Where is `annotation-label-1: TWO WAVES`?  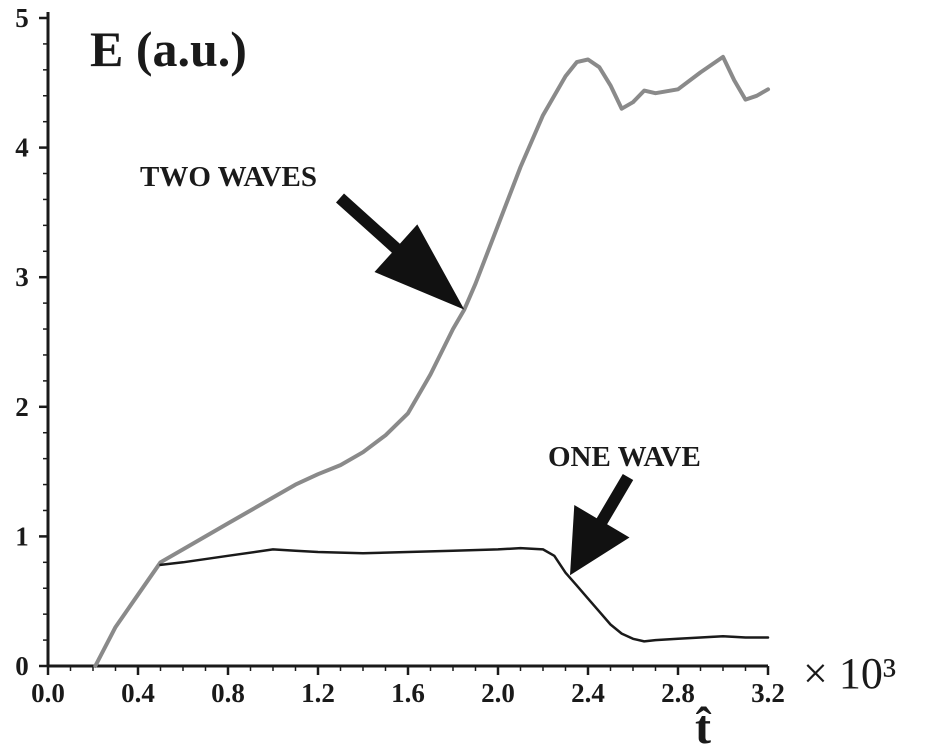
annotation-label-1: TWO WAVES is located at coordinates (228, 177).